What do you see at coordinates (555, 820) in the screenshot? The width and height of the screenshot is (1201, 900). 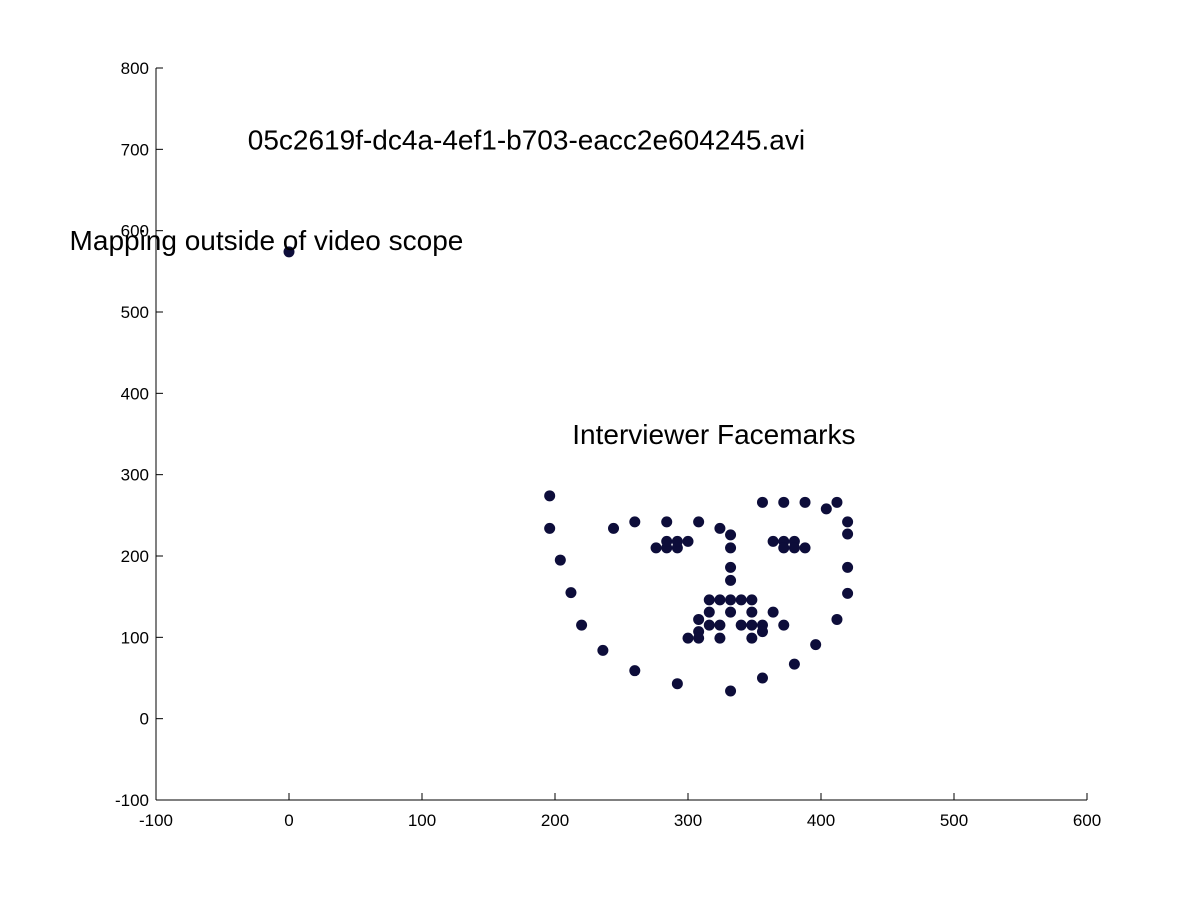 I see `x-tick-label: 200` at bounding box center [555, 820].